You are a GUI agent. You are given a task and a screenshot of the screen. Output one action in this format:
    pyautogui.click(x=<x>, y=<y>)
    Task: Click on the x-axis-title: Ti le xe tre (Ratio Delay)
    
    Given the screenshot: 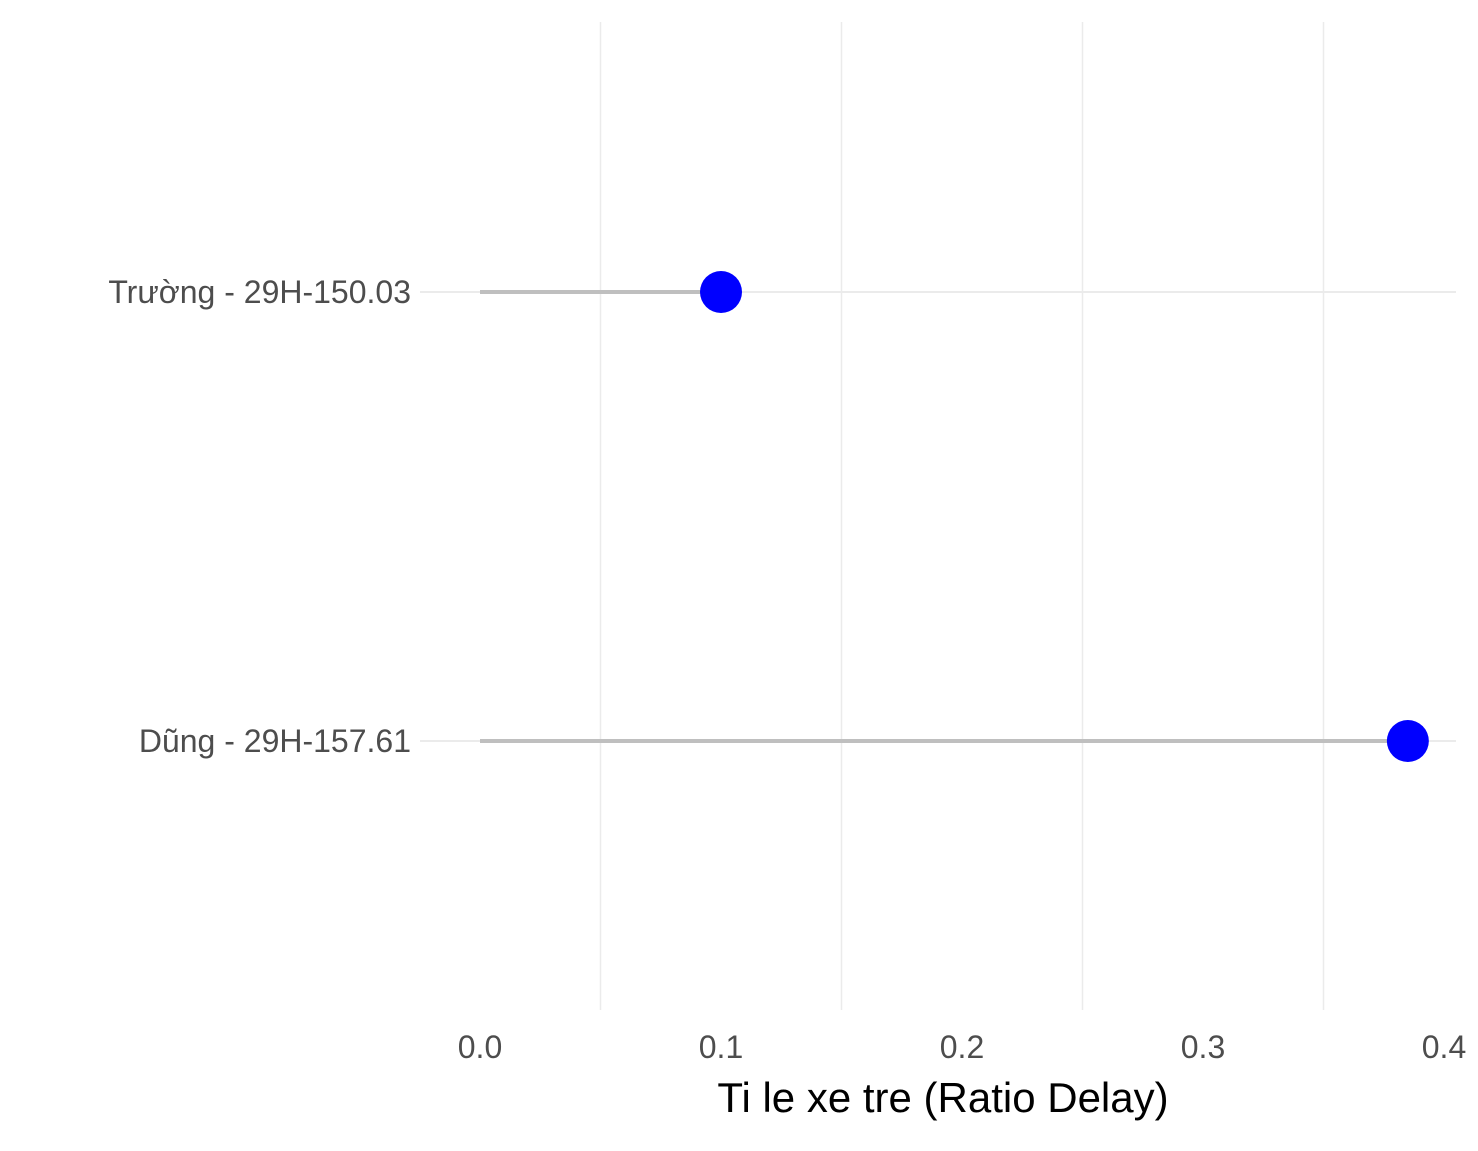 What is the action you would take?
    pyautogui.click(x=942, y=1097)
    